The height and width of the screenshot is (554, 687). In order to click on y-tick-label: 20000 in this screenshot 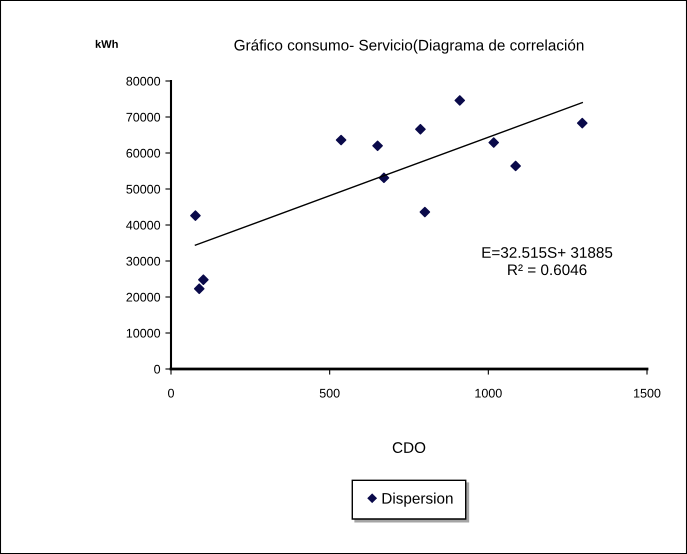, I will do `click(143, 297)`.